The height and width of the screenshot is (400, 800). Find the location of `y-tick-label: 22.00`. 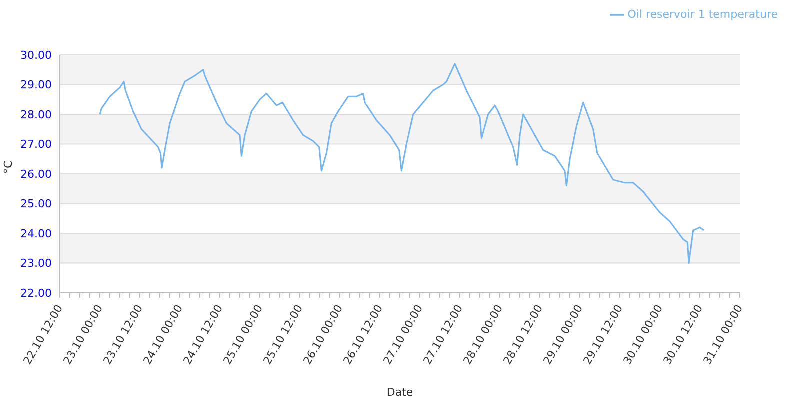

y-tick-label: 22.00 is located at coordinates (36, 293).